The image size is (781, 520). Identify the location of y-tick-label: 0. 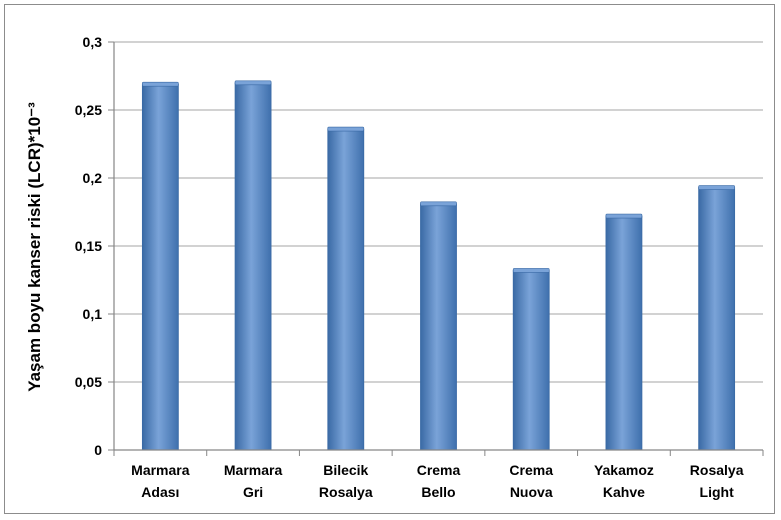
(98, 450).